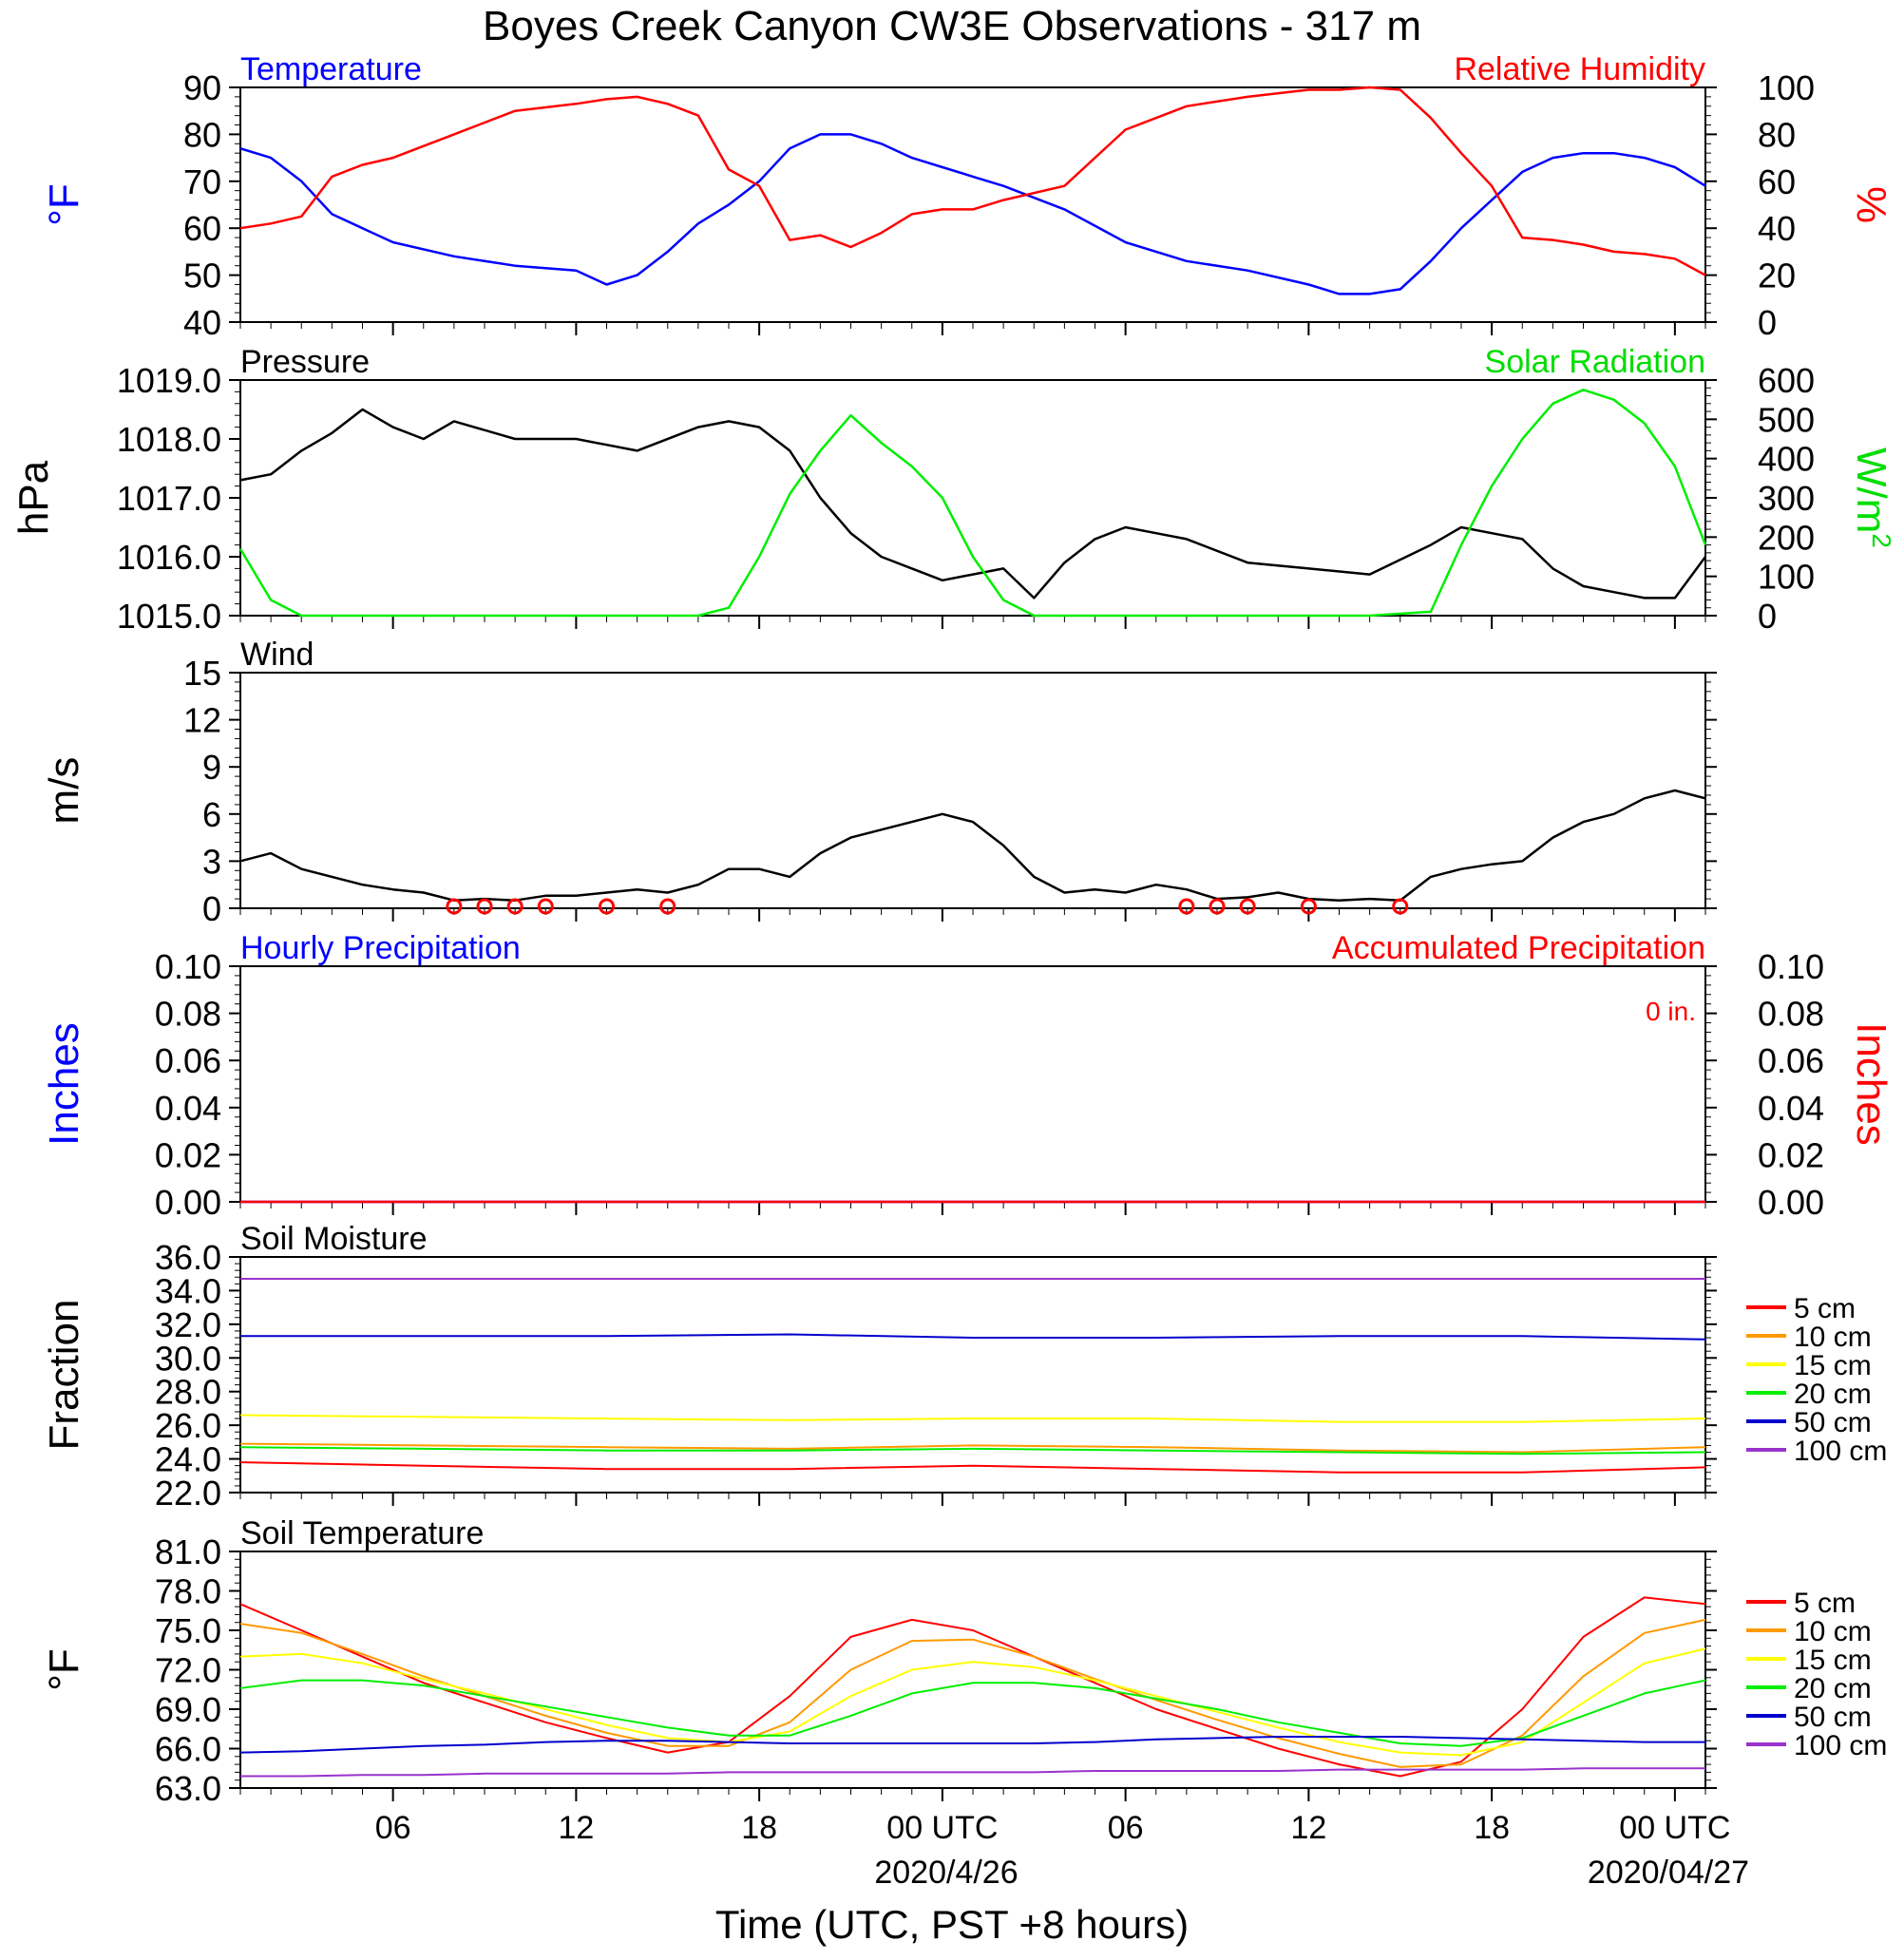 The width and height of the screenshot is (1904, 1960). What do you see at coordinates (188, 1257) in the screenshot?
I see `y-tick-label-left: 36.0` at bounding box center [188, 1257].